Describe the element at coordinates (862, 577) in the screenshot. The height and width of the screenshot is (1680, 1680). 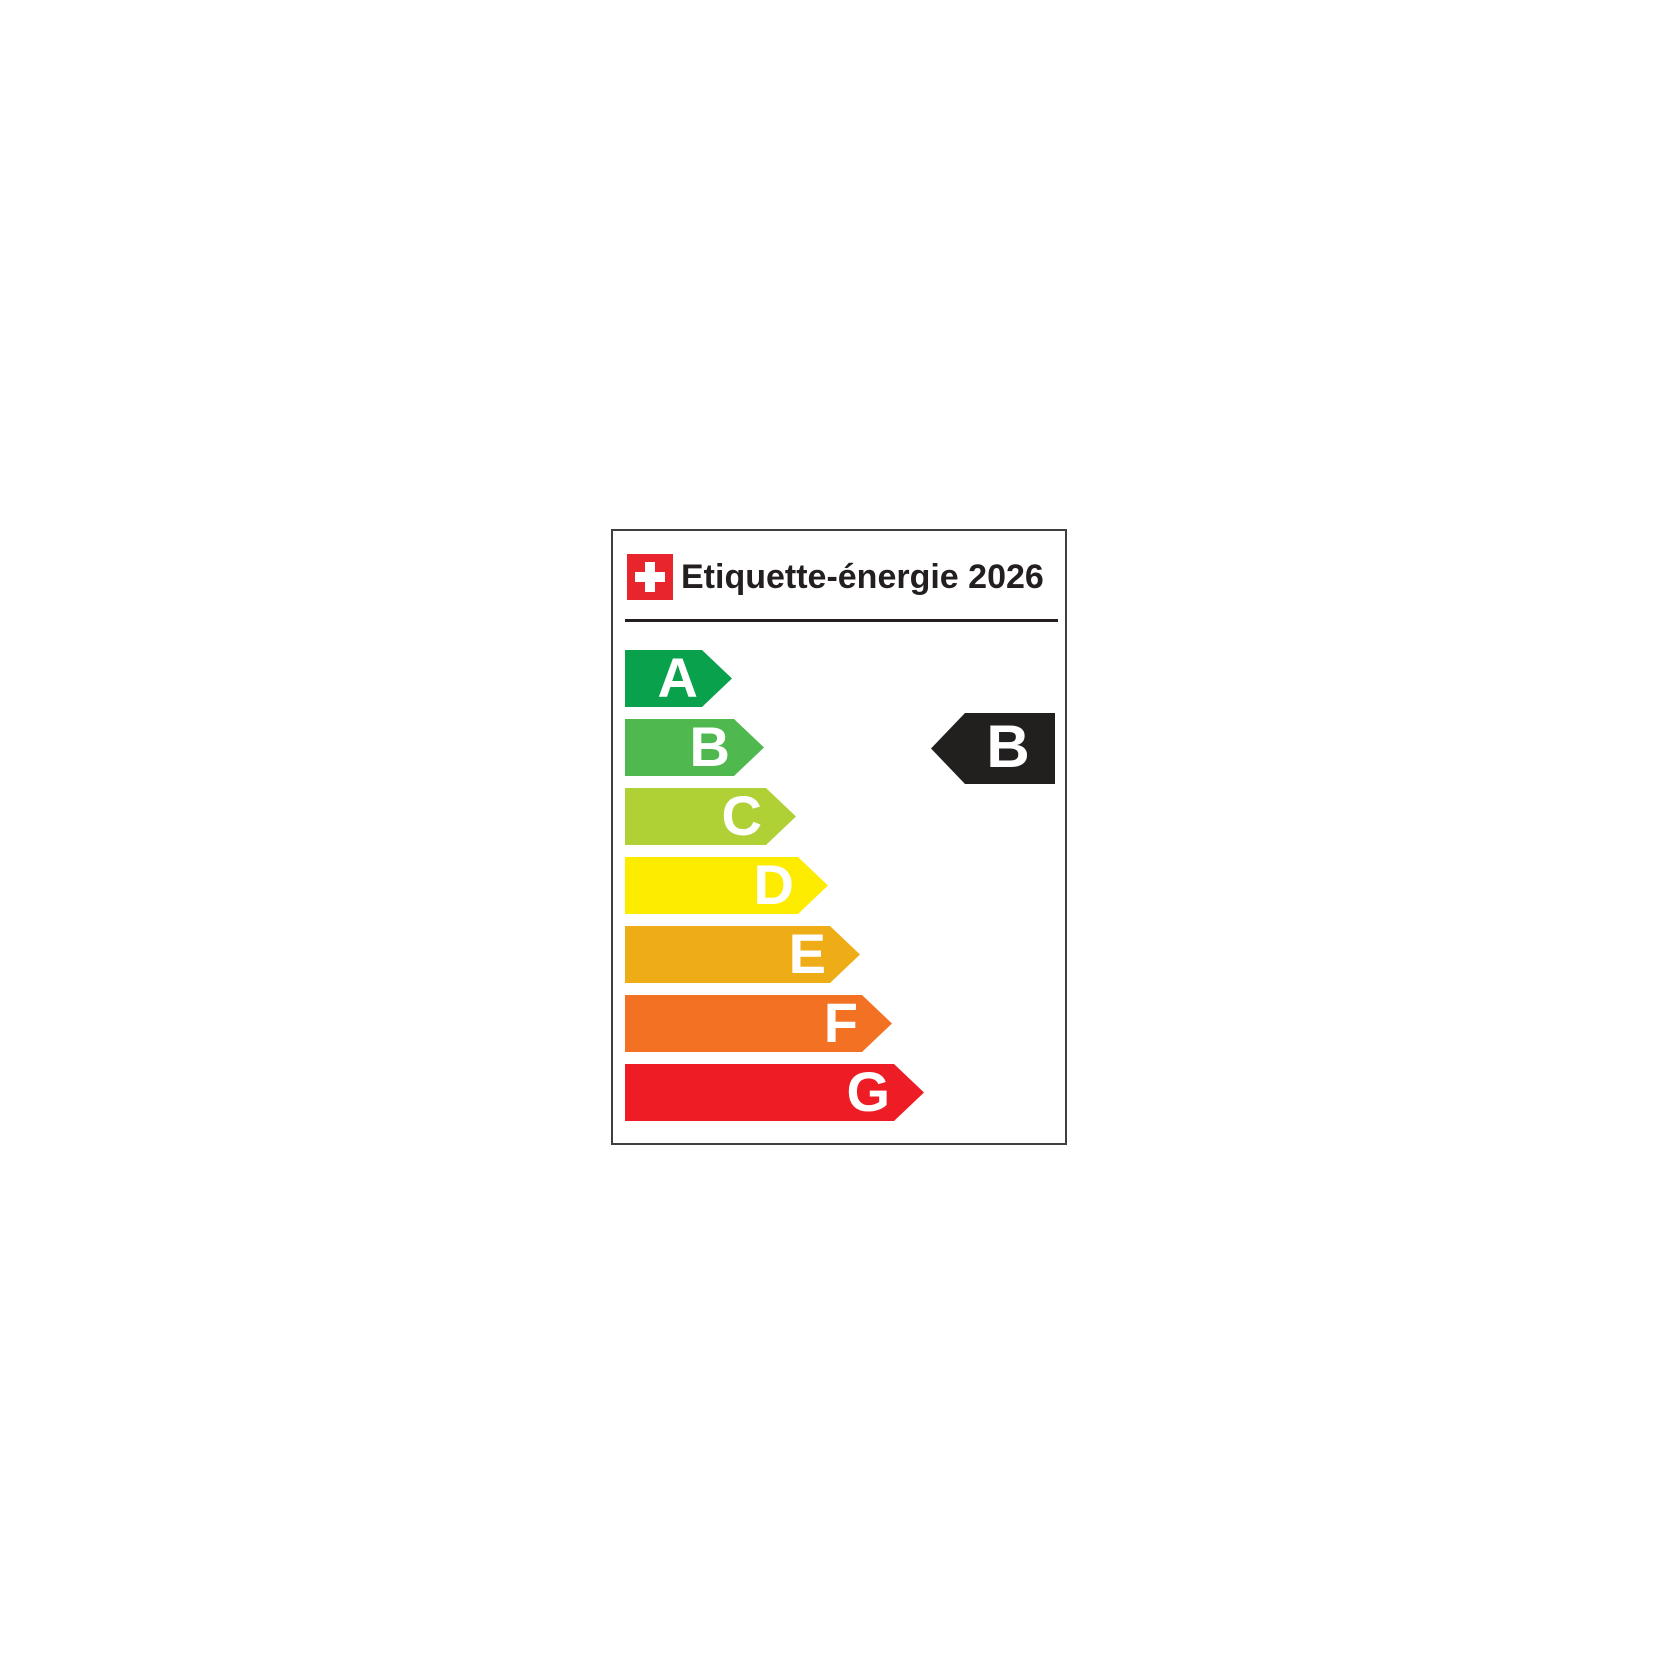
I see `label-title: Etiquette-énergie 2026` at that location.